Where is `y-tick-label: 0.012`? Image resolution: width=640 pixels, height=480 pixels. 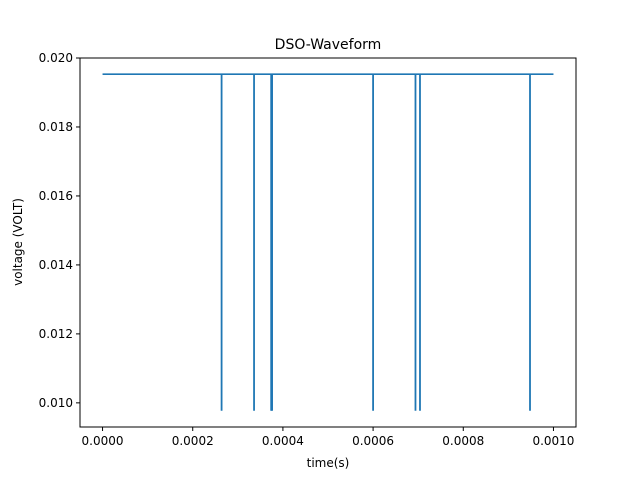 y-tick-label: 0.012 is located at coordinates (56, 334).